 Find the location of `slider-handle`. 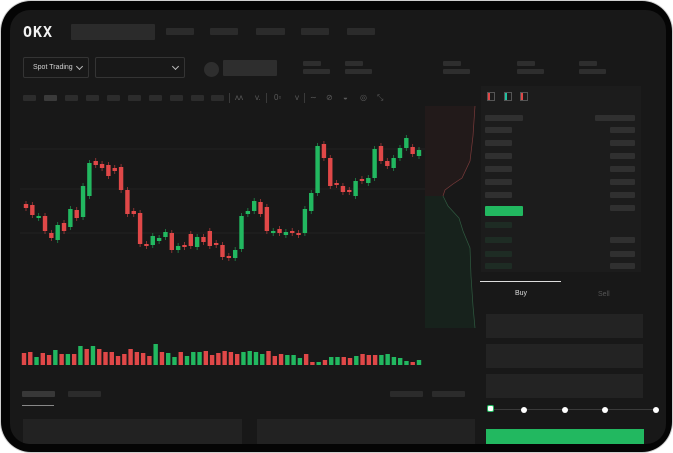

slider-handle is located at coordinates (490, 408).